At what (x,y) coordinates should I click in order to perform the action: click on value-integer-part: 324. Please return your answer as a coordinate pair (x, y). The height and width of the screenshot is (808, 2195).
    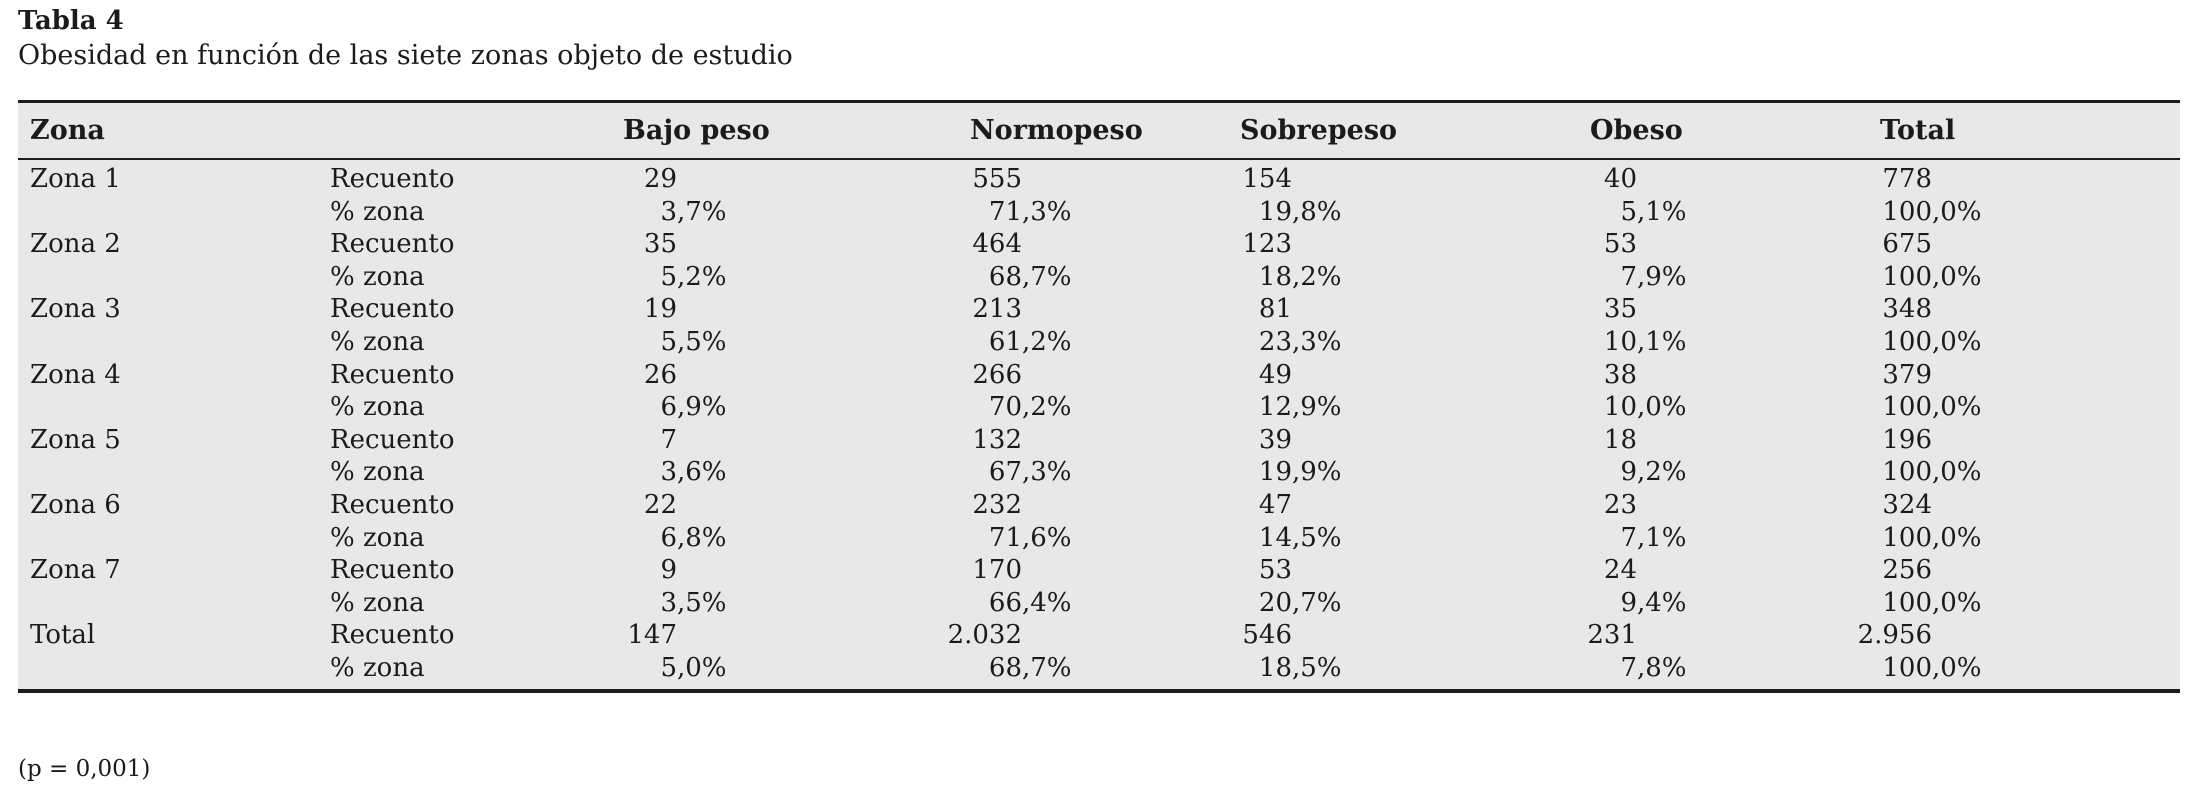
    Looking at the image, I should click on (1907, 504).